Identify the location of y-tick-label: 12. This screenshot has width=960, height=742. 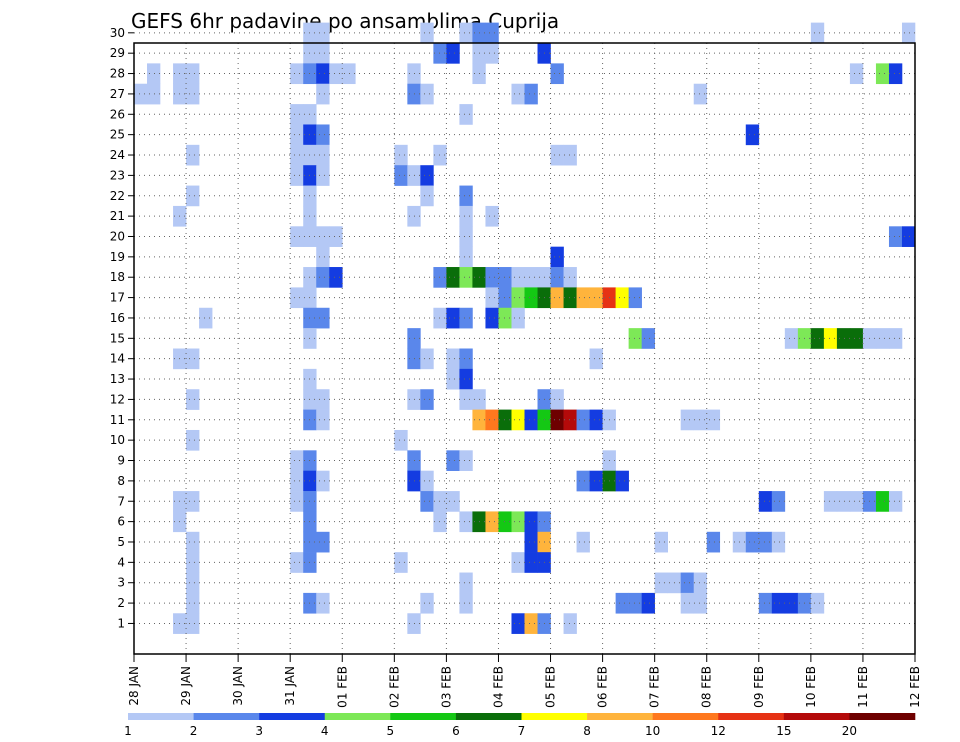
(117, 399).